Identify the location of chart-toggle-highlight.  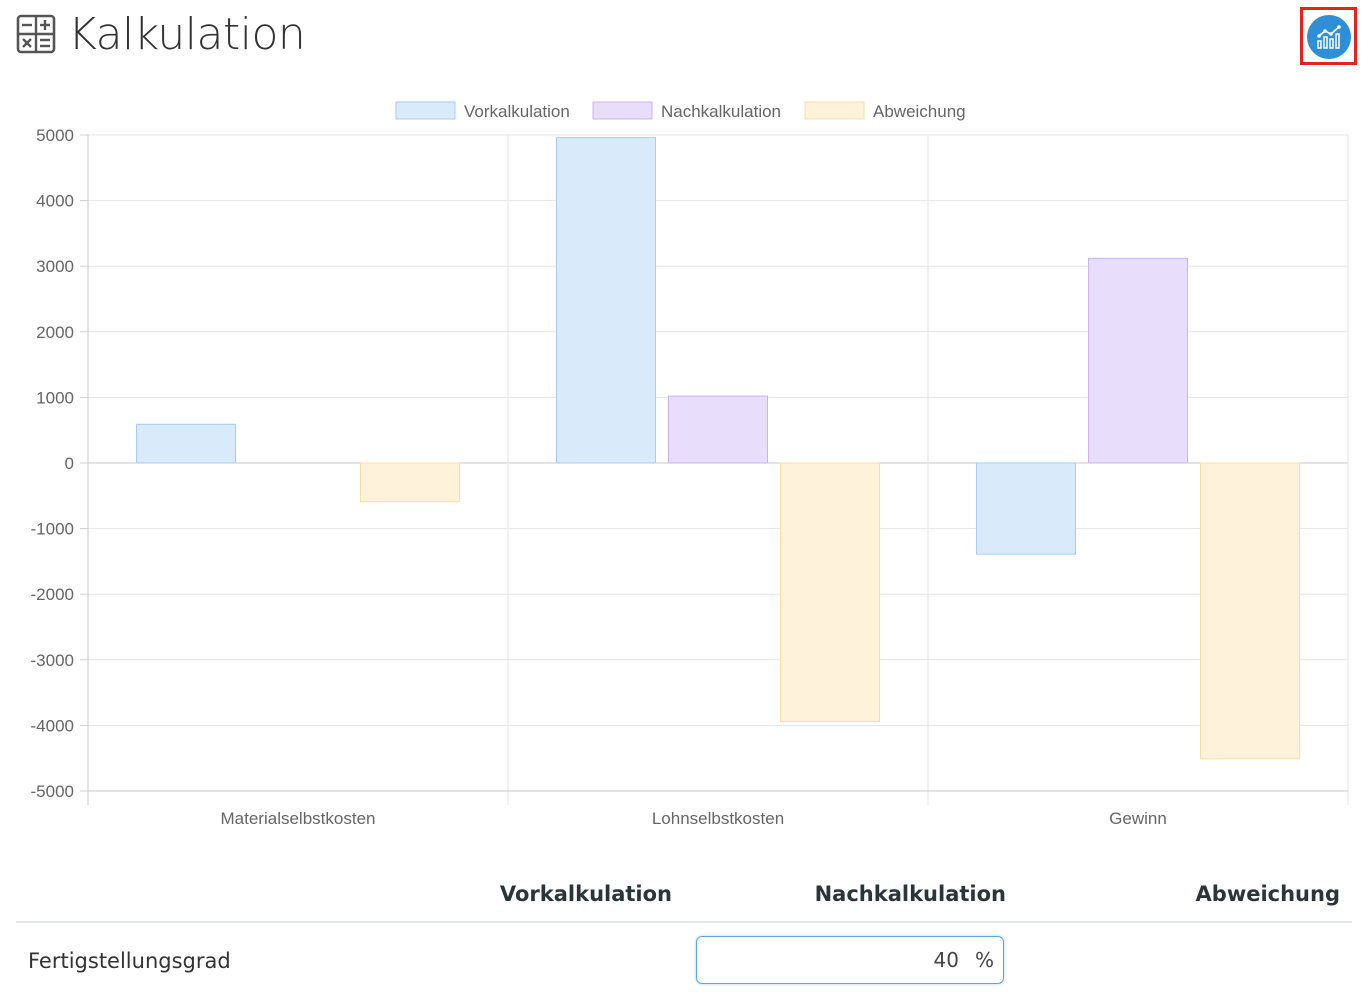
(1328, 36).